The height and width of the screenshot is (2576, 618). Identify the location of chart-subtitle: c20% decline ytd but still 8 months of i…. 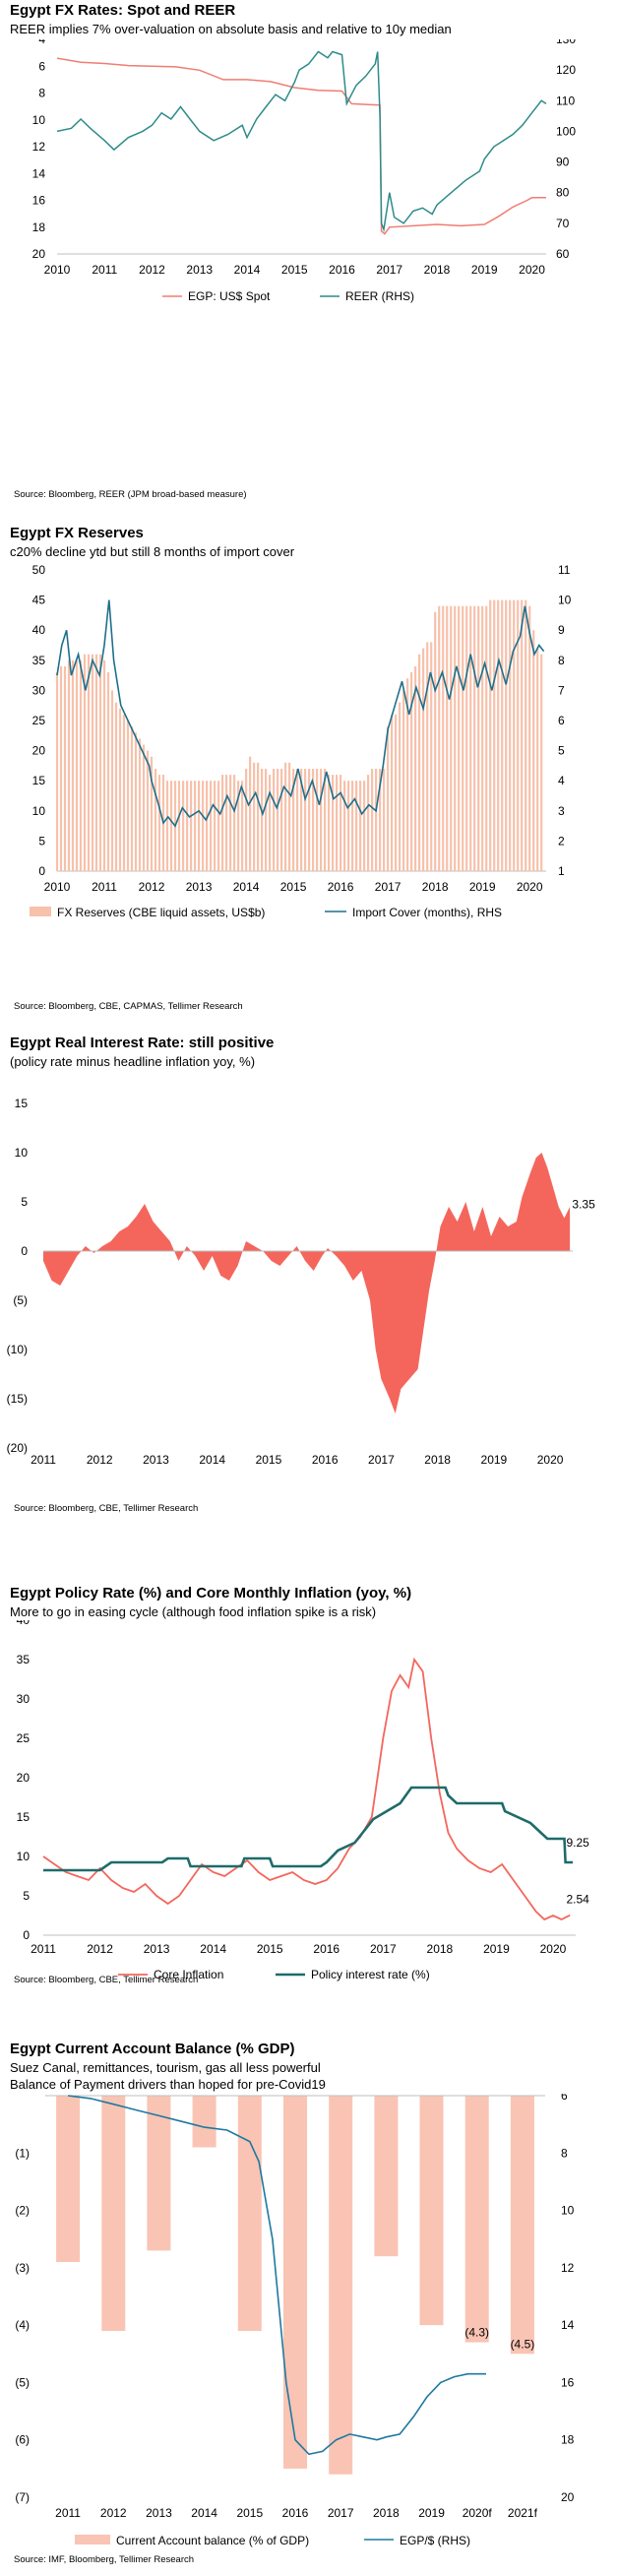
(152, 551).